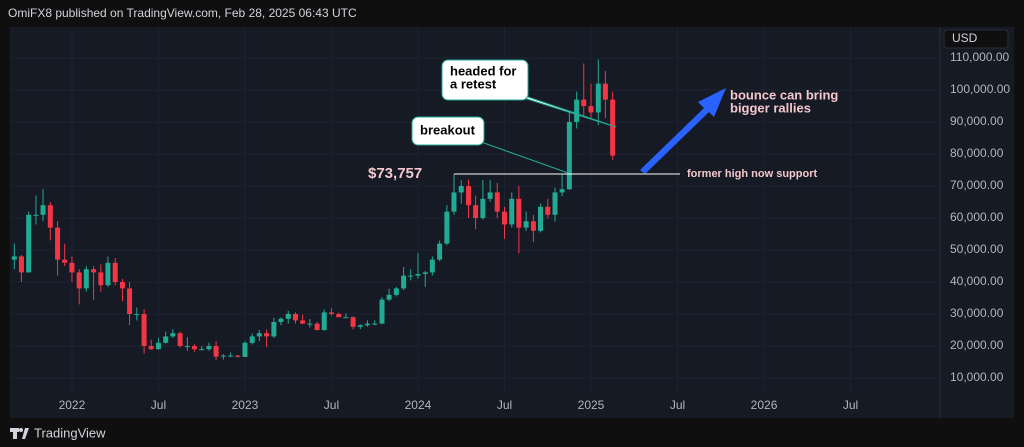  What do you see at coordinates (980, 89) in the screenshot?
I see `y-tick-label: 100,000.00` at bounding box center [980, 89].